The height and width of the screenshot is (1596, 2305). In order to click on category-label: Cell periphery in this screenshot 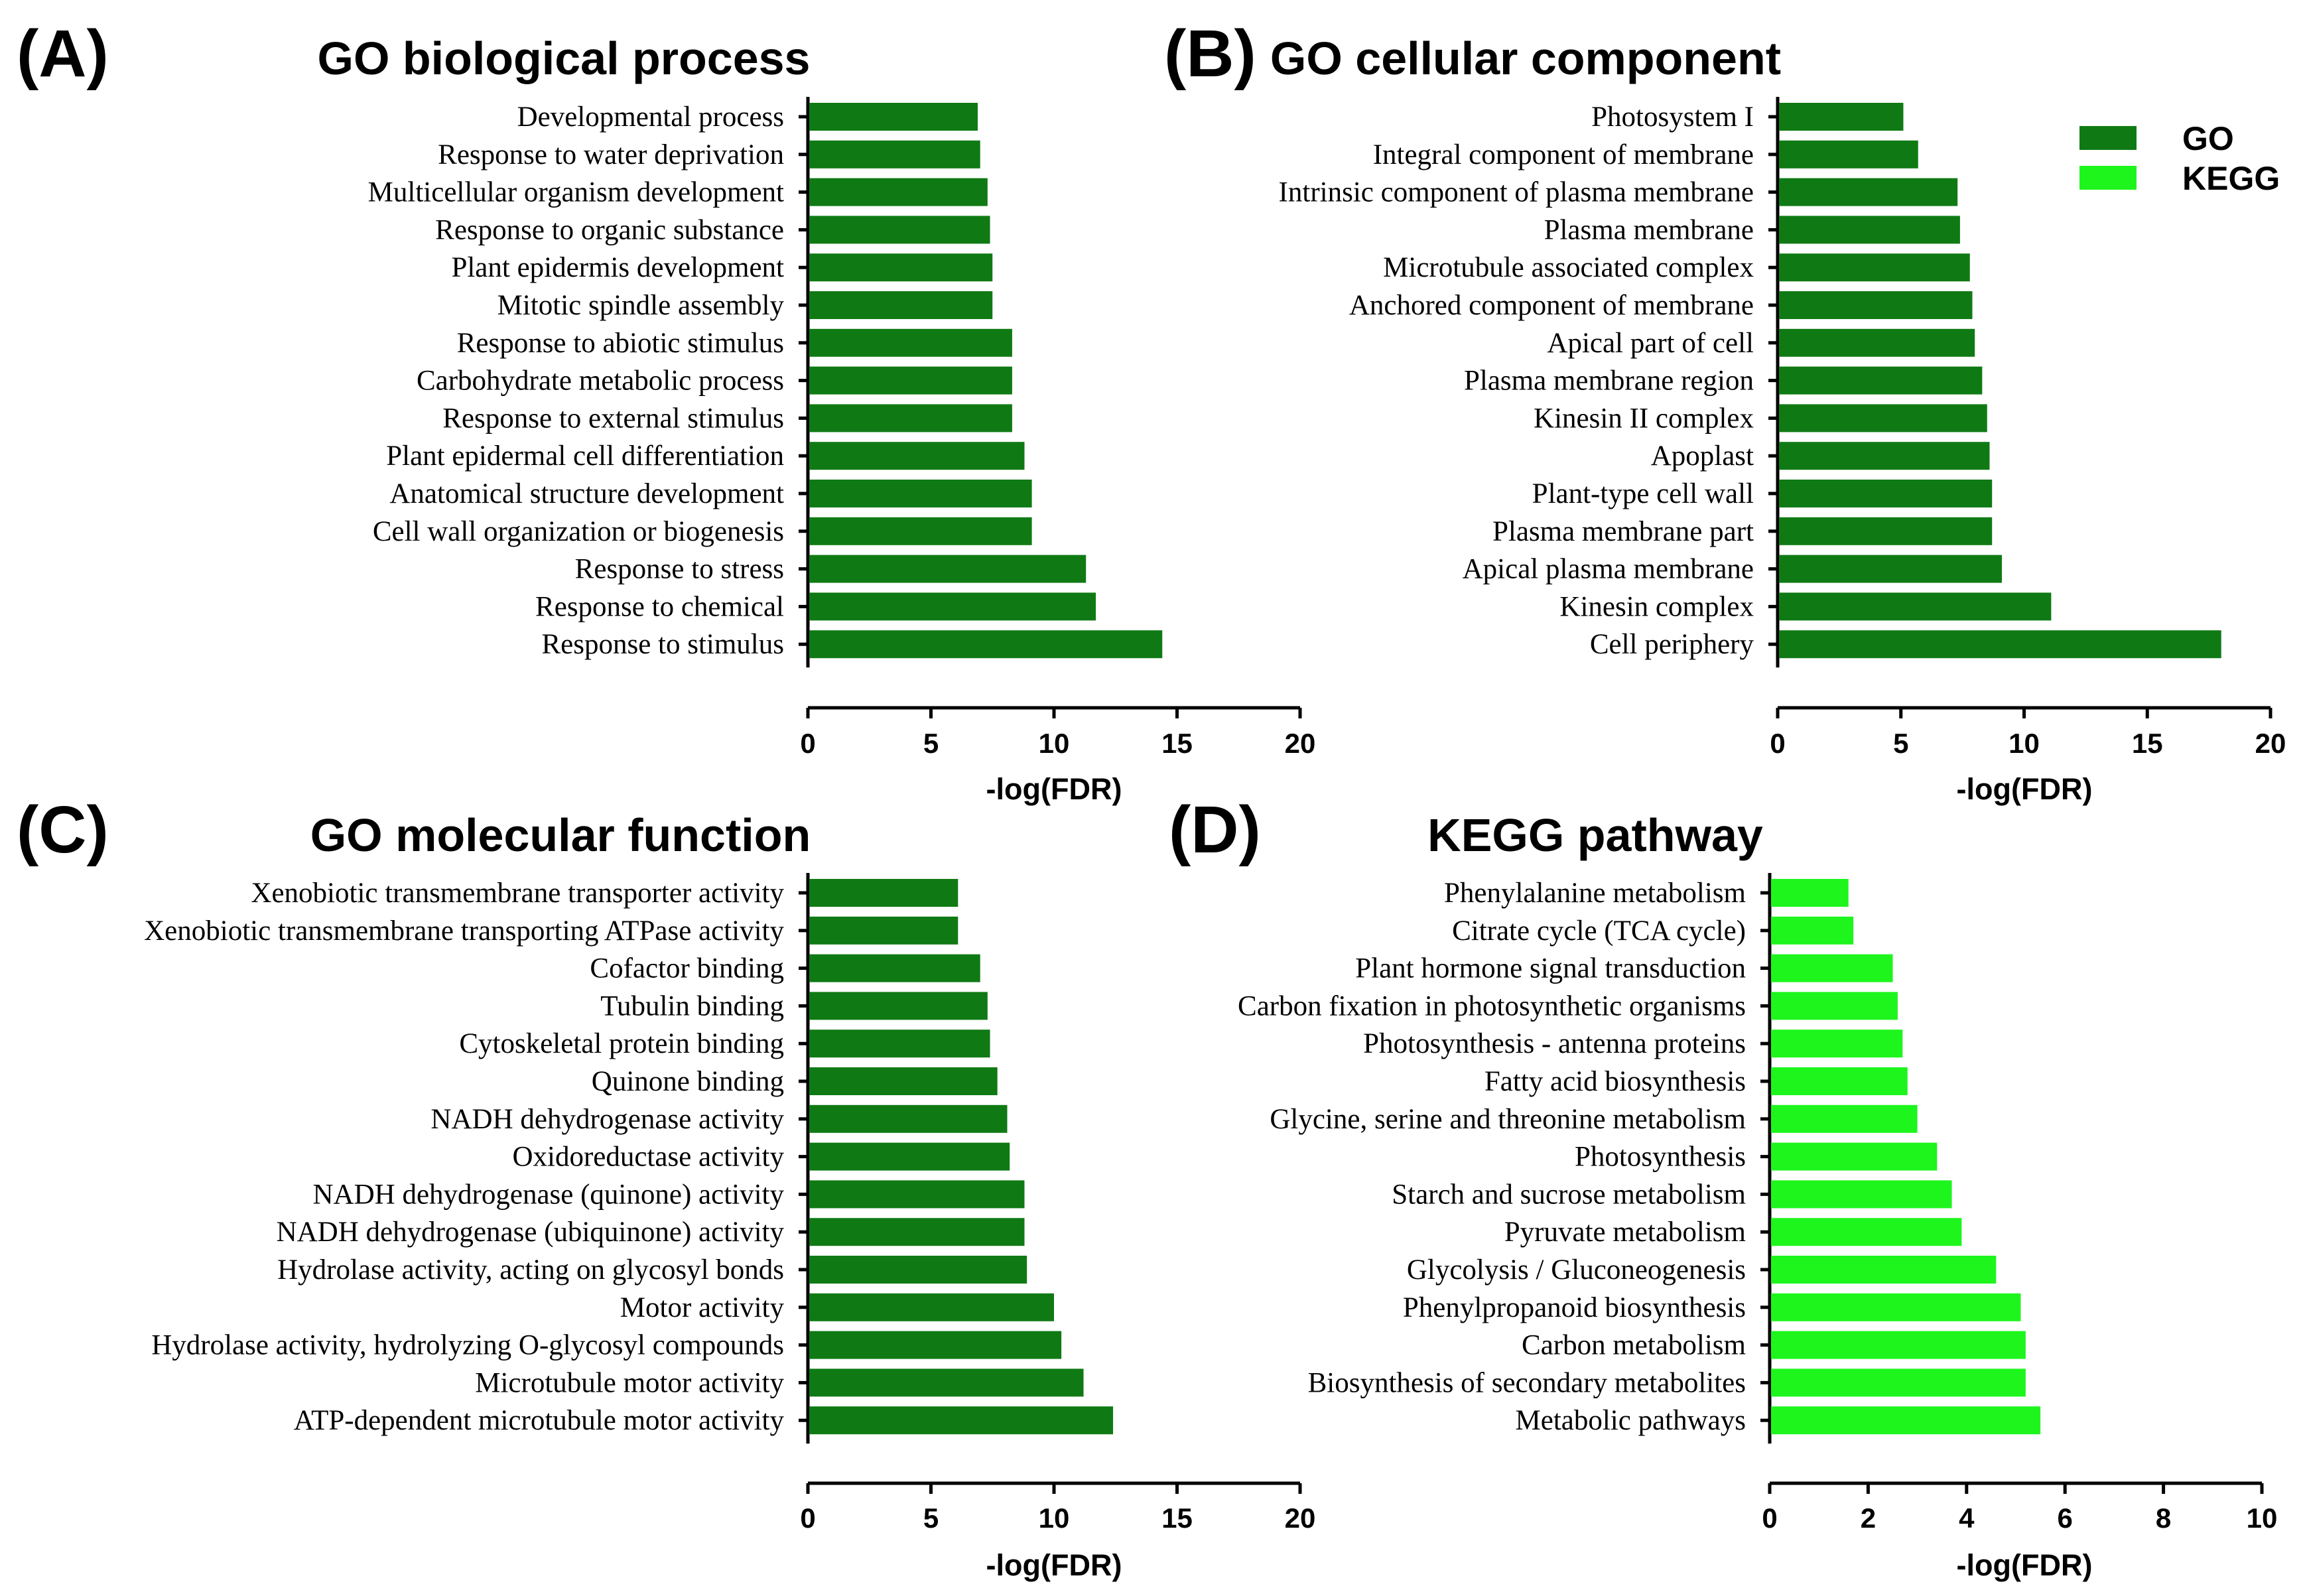, I will do `click(1672, 644)`.